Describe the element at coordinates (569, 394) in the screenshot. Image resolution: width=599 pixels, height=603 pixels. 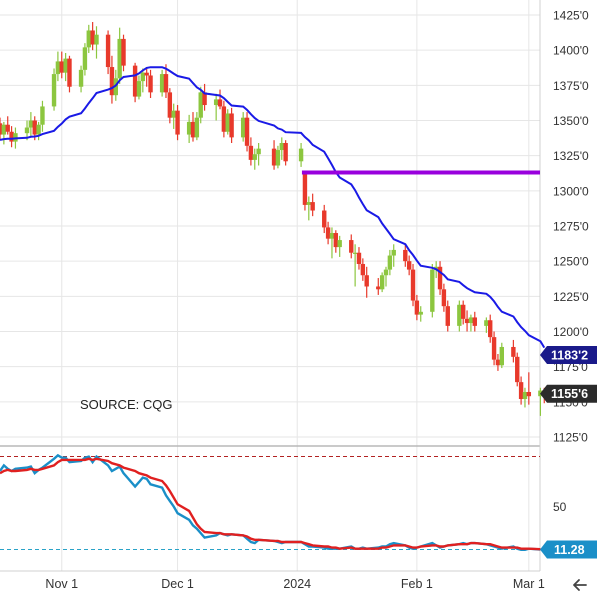
I see `label-text: 1155'6` at that location.